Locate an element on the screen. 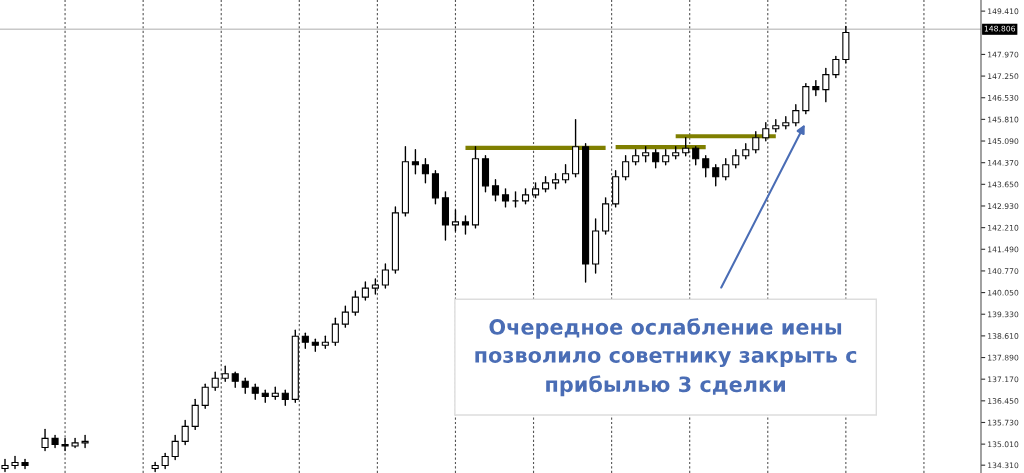 The height and width of the screenshot is (473, 1024). annotation: Очередное ослабление иены позволило советнику закрыть с прибылью 3 сделки is located at coordinates (666, 357).